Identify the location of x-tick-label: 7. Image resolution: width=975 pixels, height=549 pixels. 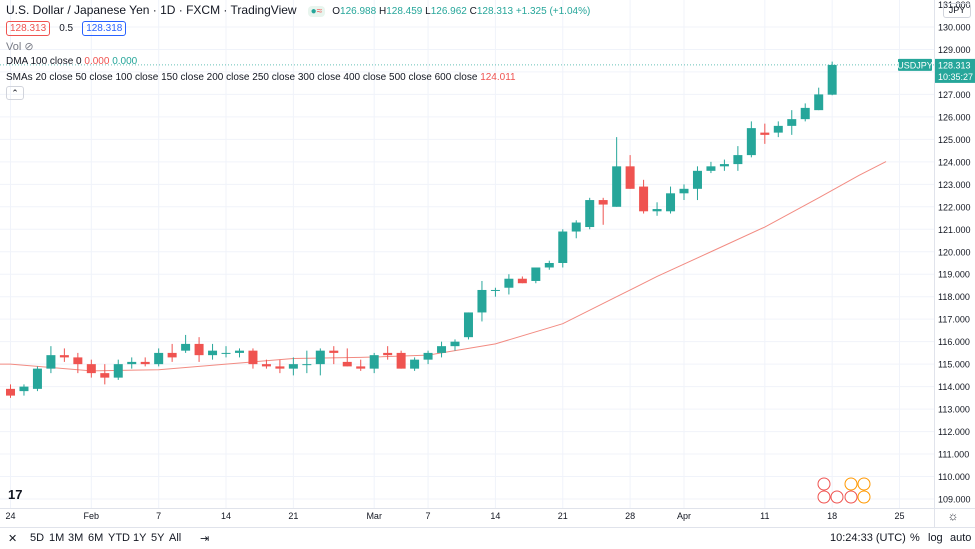
(158, 516).